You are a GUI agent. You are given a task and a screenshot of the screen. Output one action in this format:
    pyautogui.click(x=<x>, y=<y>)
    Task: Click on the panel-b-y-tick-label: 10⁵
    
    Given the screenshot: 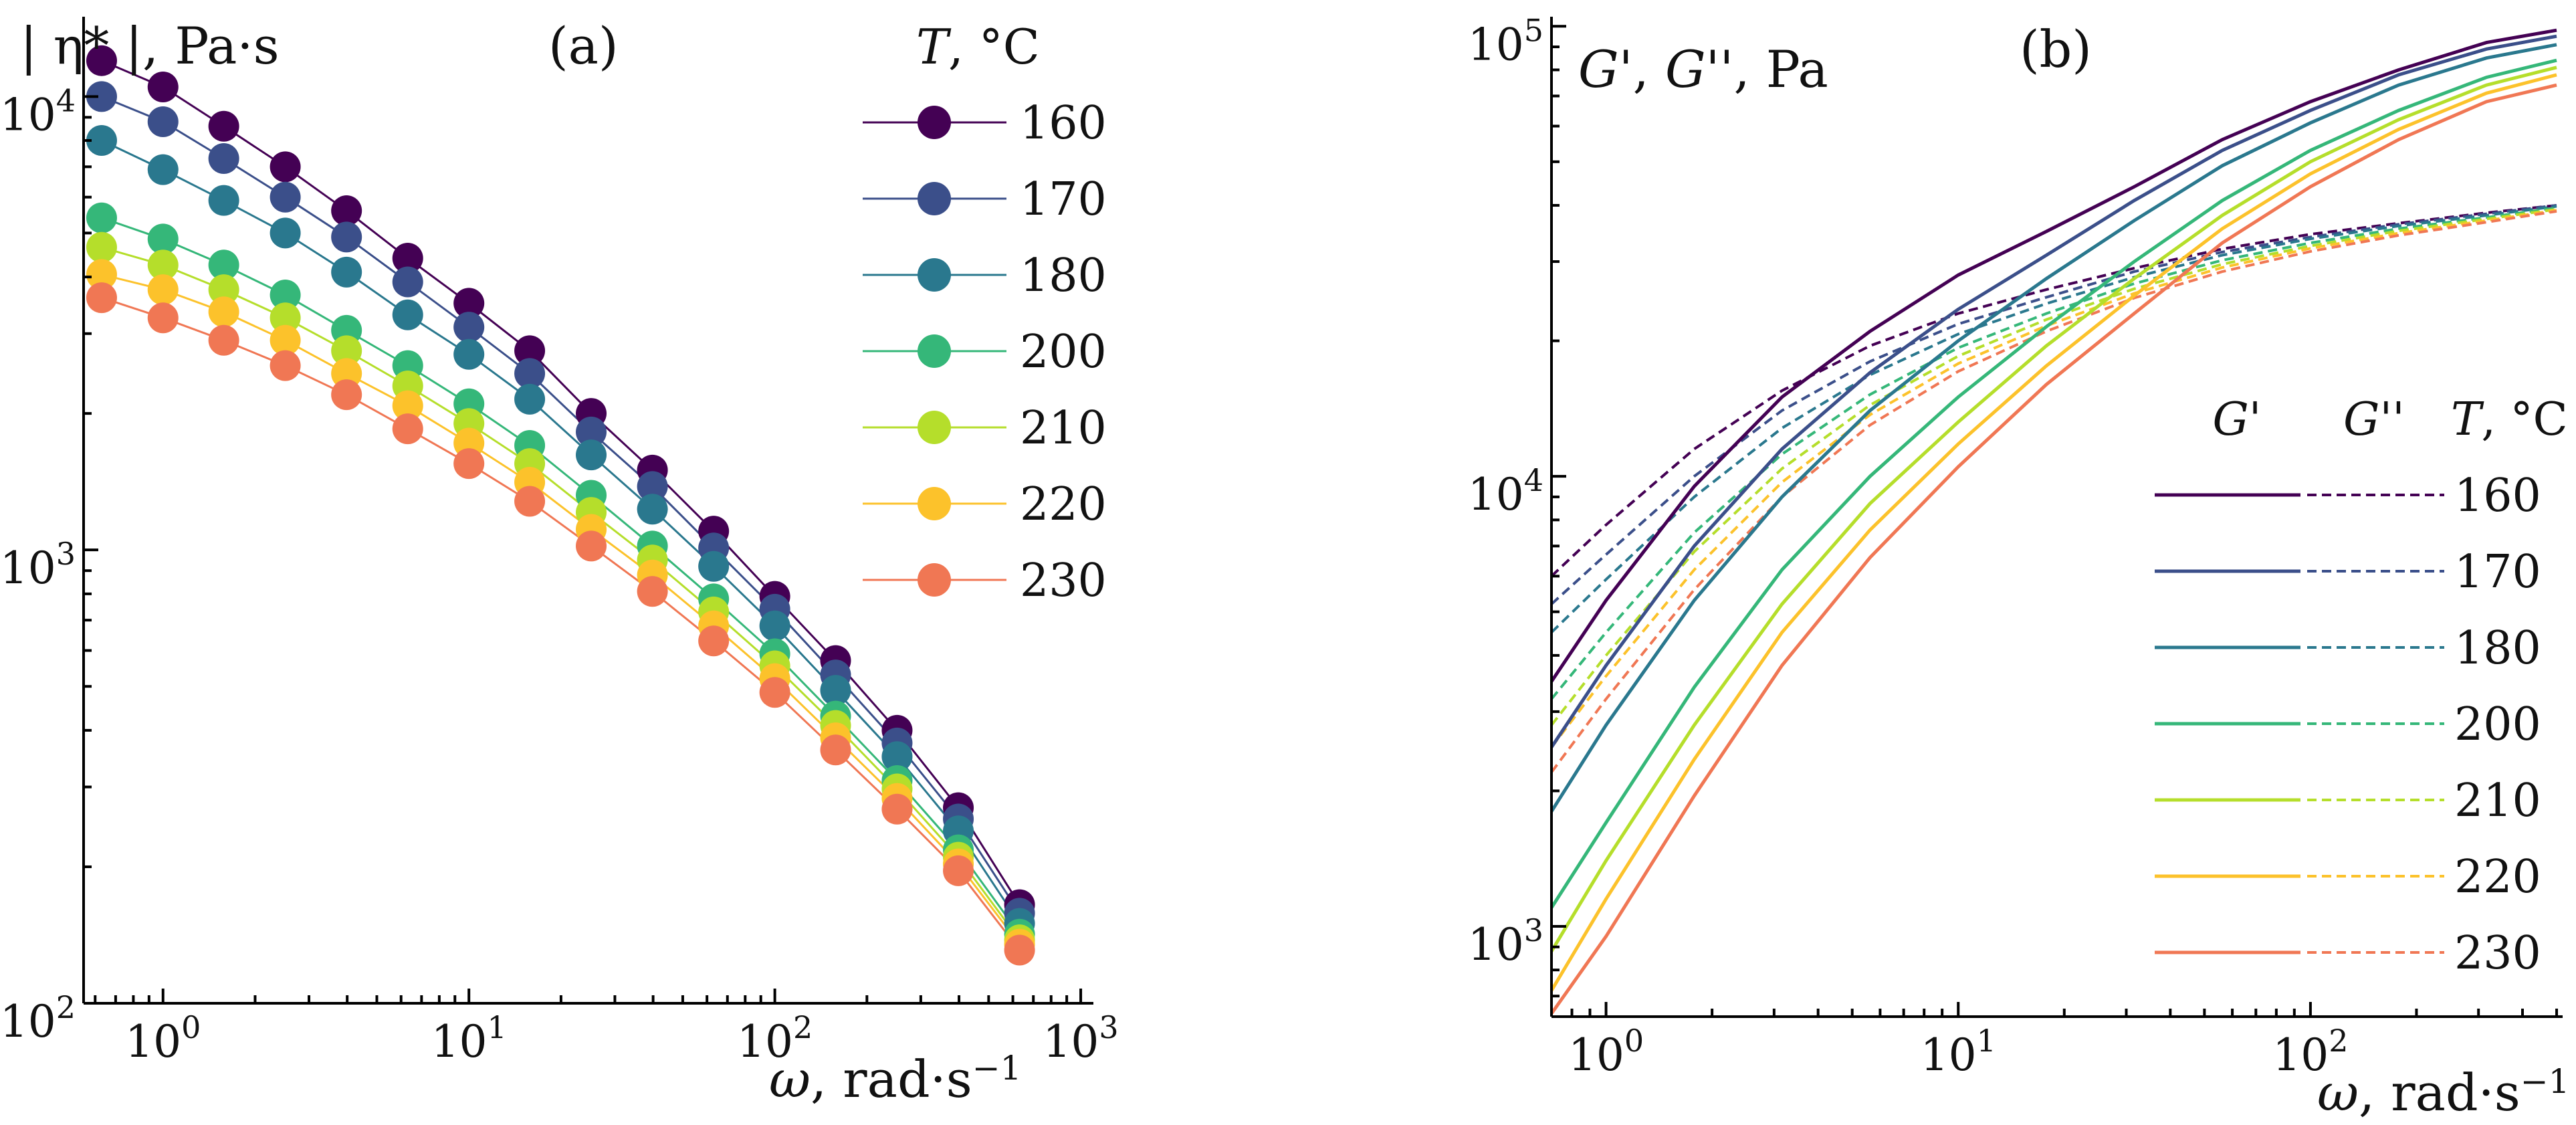 What is the action you would take?
    pyautogui.click(x=1506, y=41)
    